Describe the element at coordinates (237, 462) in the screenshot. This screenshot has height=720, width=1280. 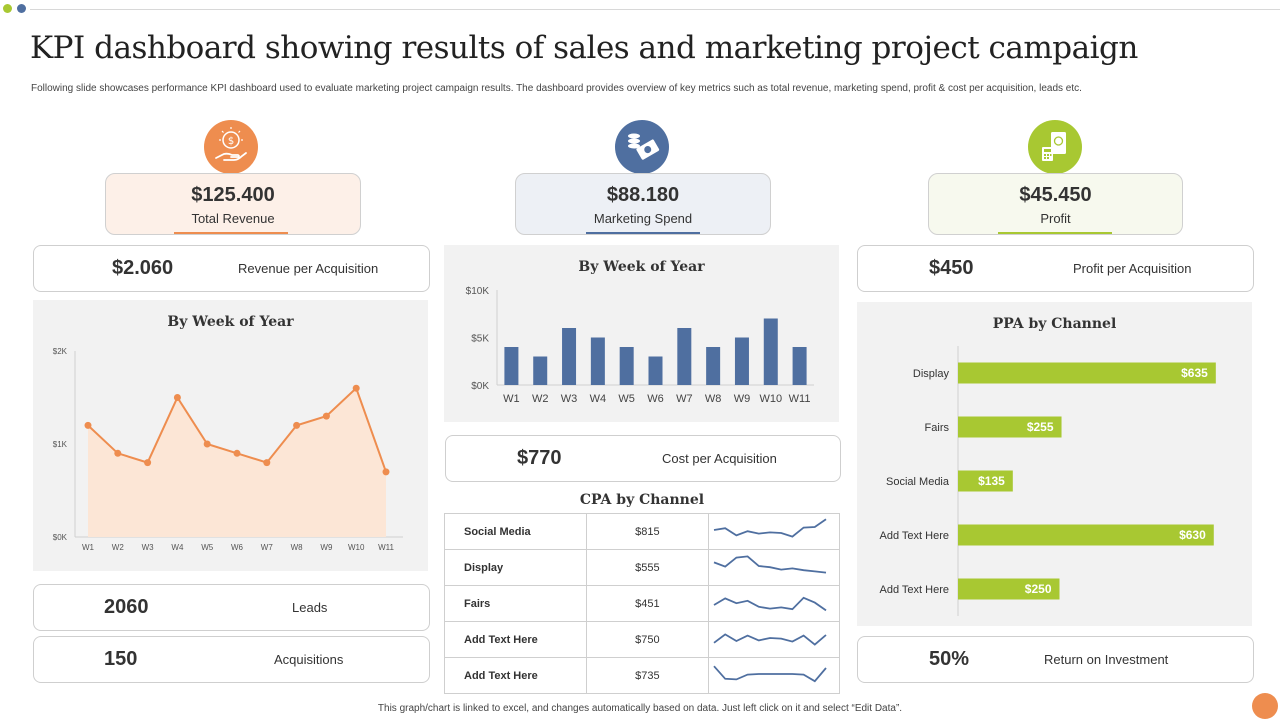
I see `area-fill` at that location.